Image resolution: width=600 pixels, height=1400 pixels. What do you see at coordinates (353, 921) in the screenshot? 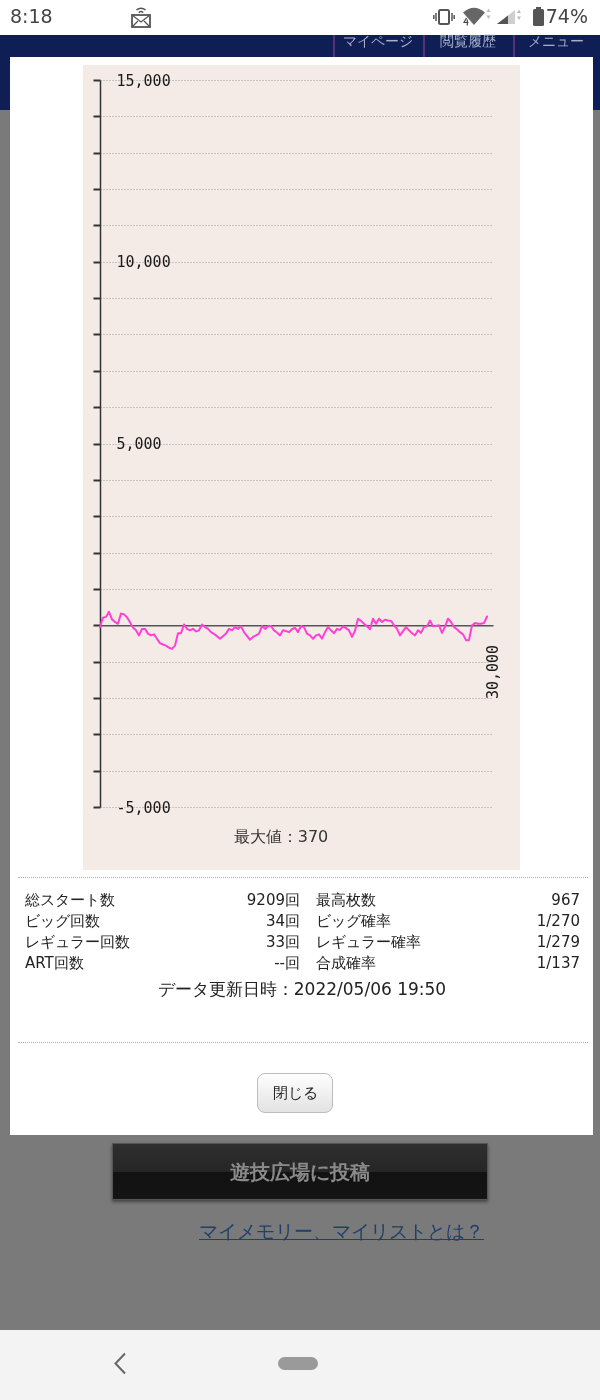
I see `text: ビッグ確率` at bounding box center [353, 921].